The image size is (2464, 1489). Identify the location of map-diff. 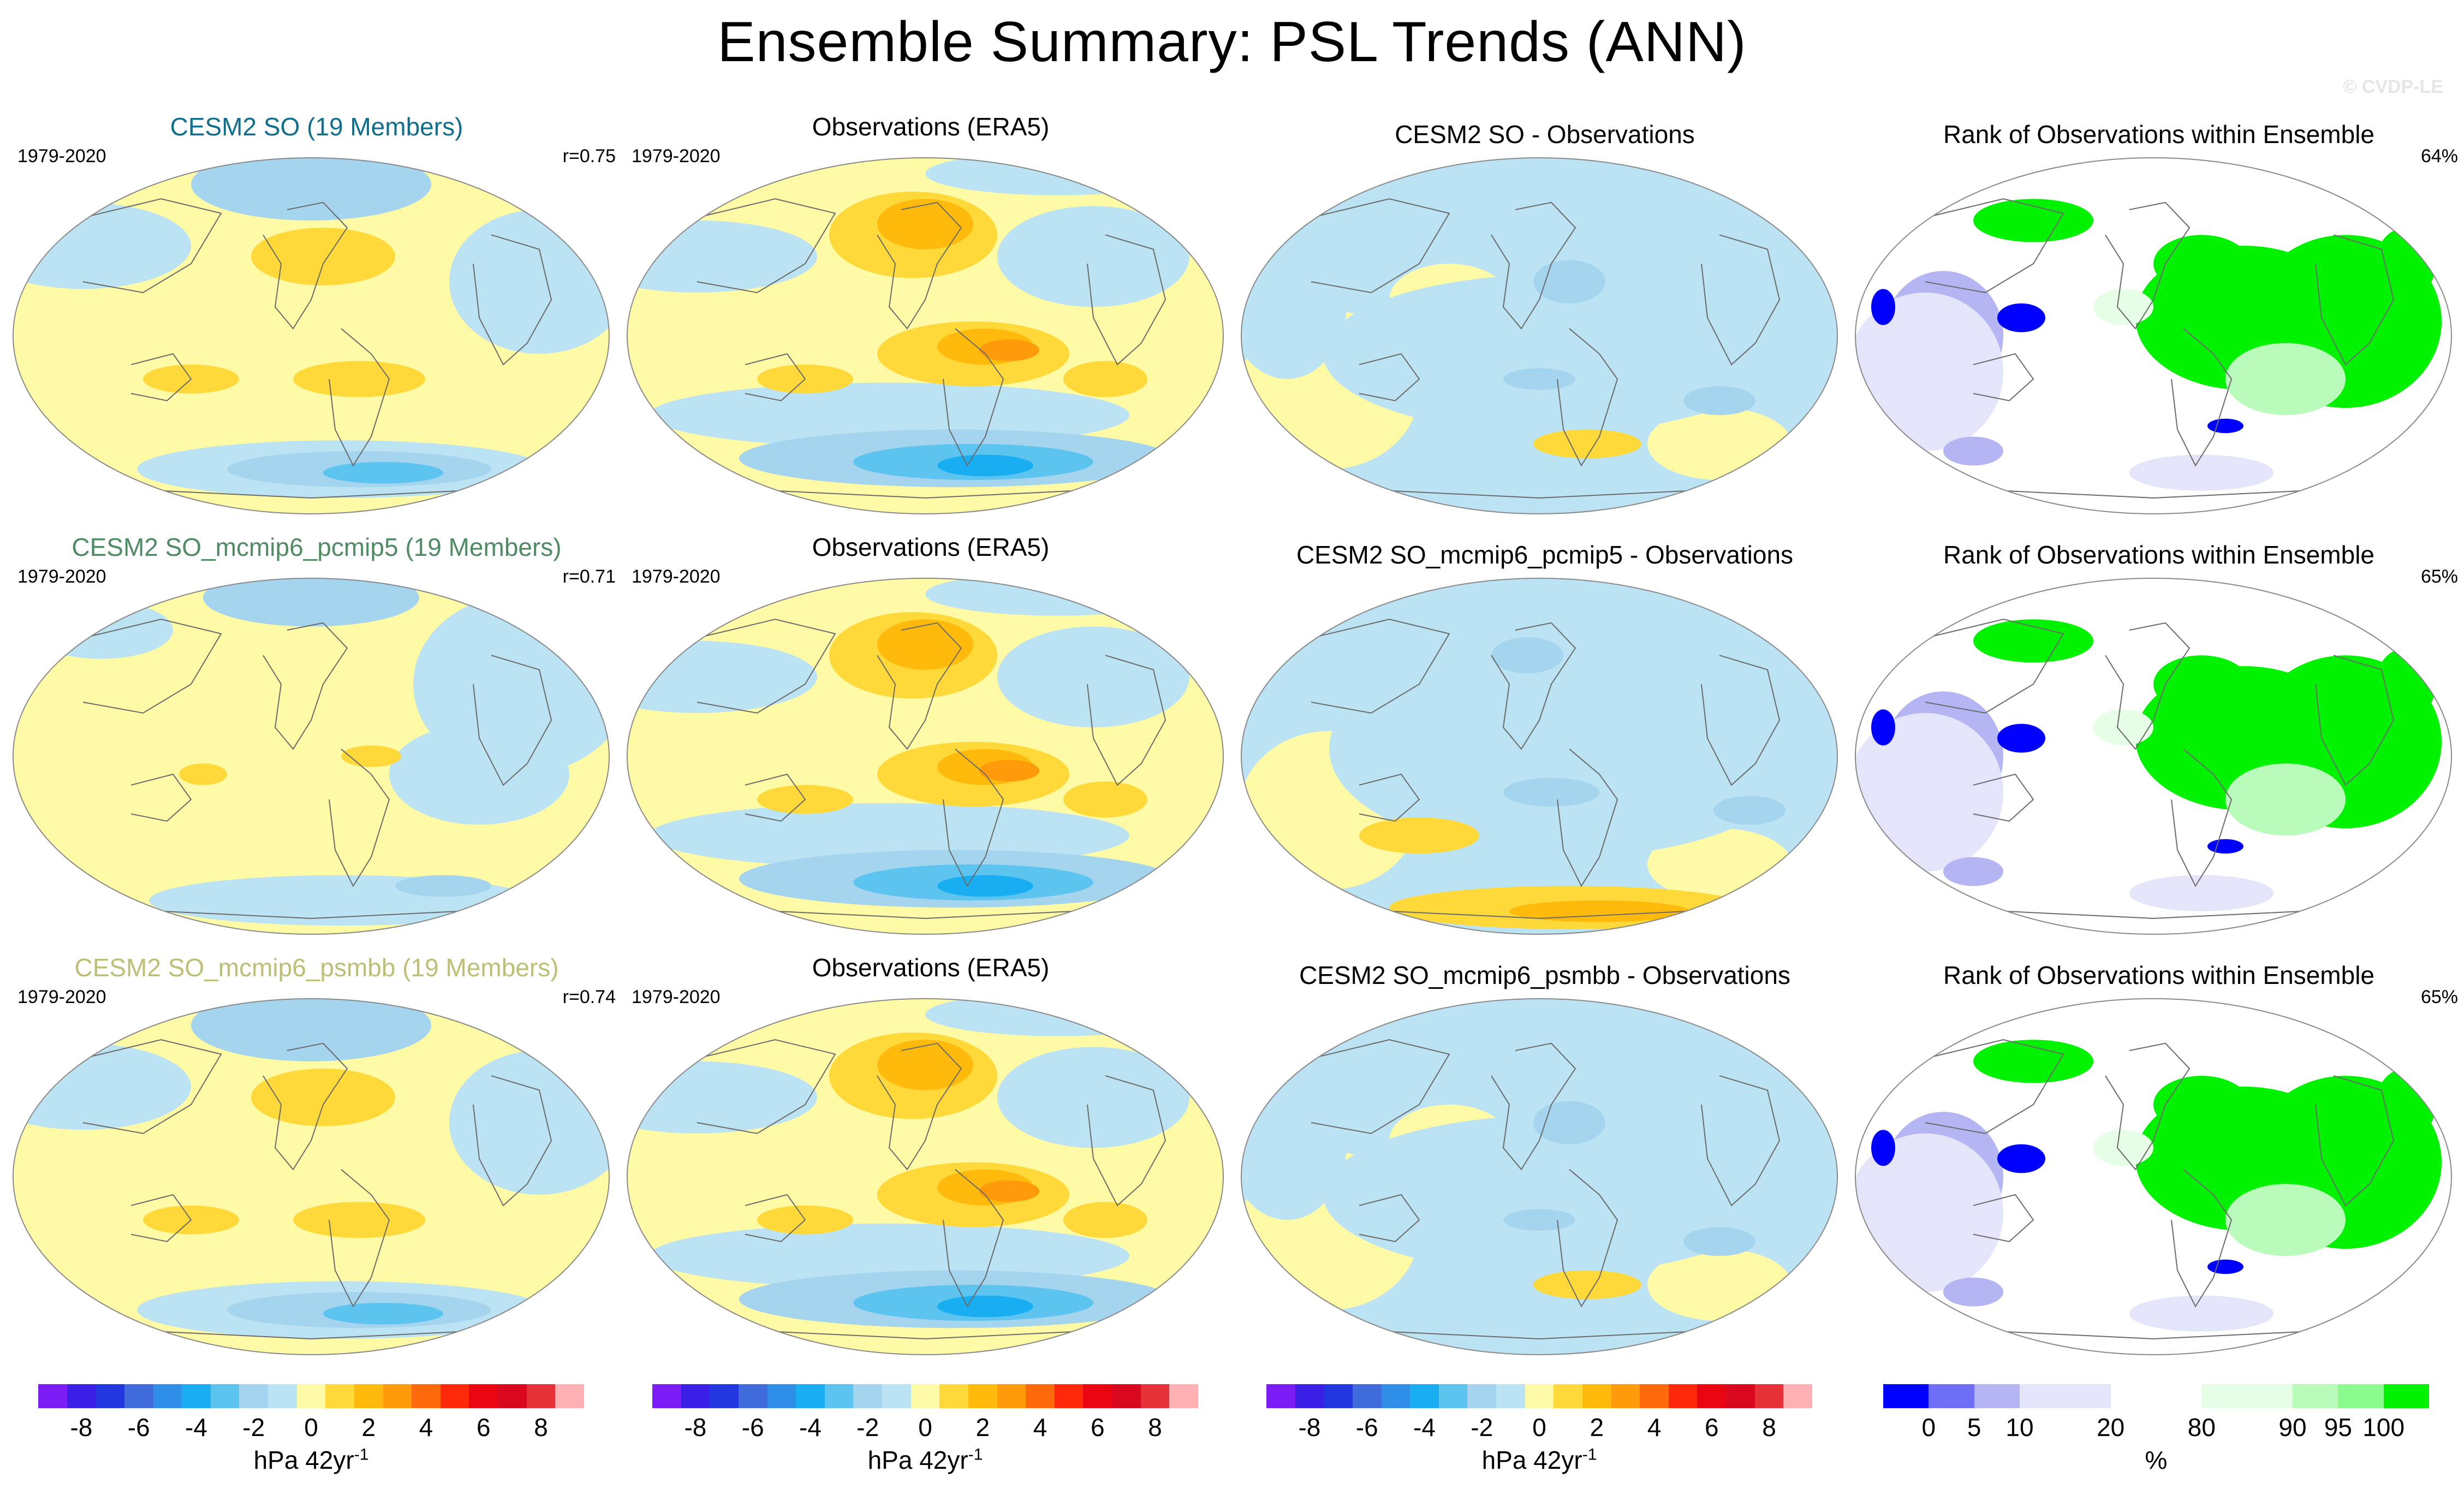
(1539, 335).